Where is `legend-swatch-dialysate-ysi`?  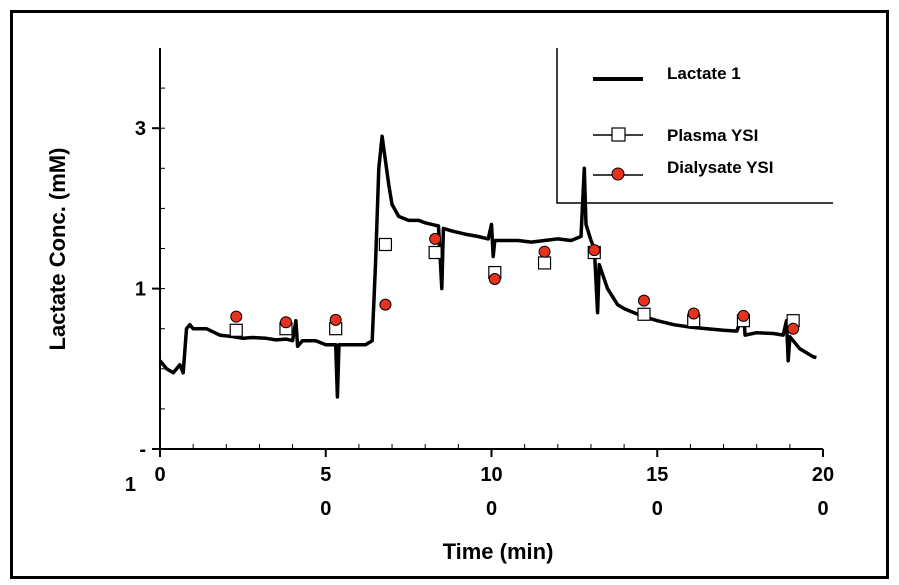
legend-swatch-dialysate-ysi is located at coordinates (618, 174).